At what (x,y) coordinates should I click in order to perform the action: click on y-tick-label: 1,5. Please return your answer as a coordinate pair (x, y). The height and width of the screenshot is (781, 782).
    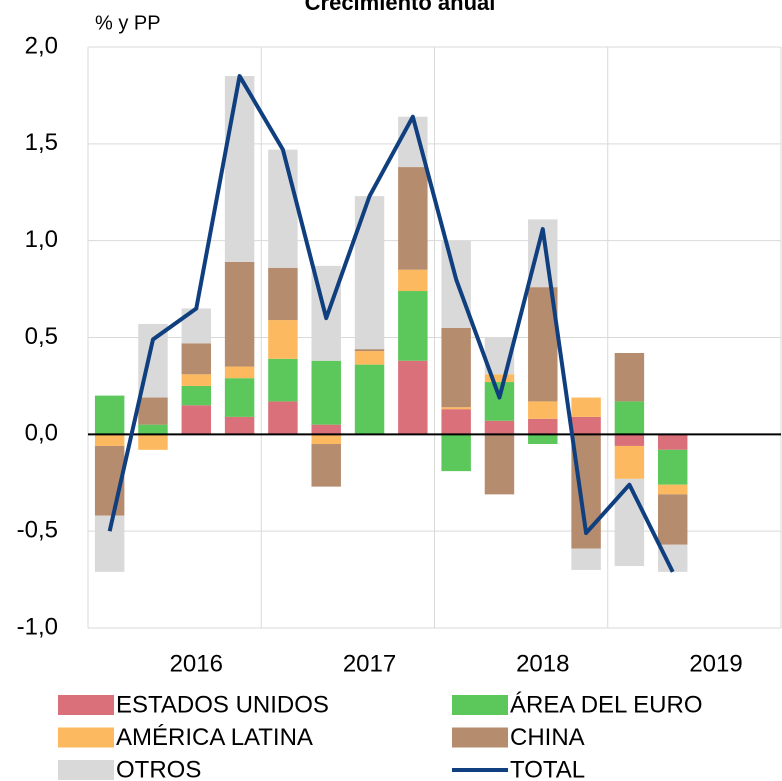
    Looking at the image, I should click on (41, 142).